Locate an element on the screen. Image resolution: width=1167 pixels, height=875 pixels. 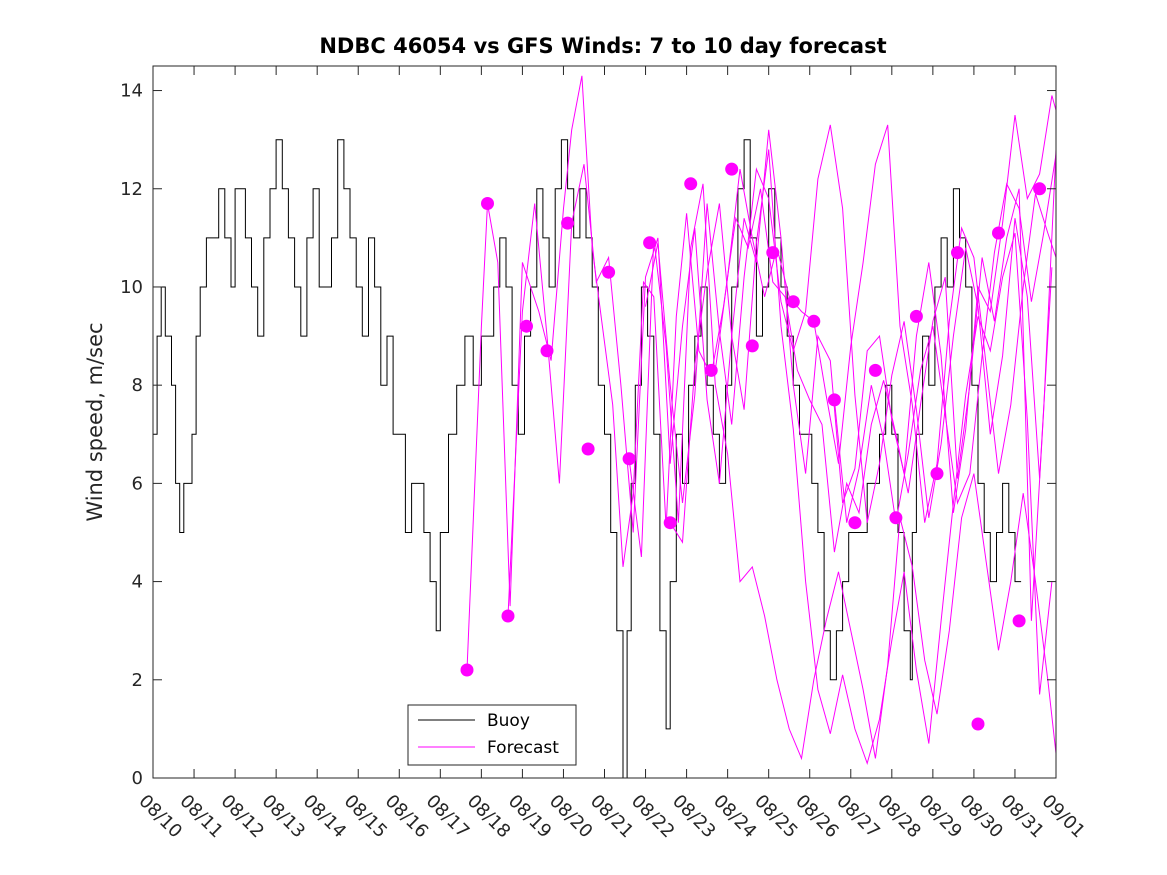
y-tick-label: 0 is located at coordinates (137, 778).